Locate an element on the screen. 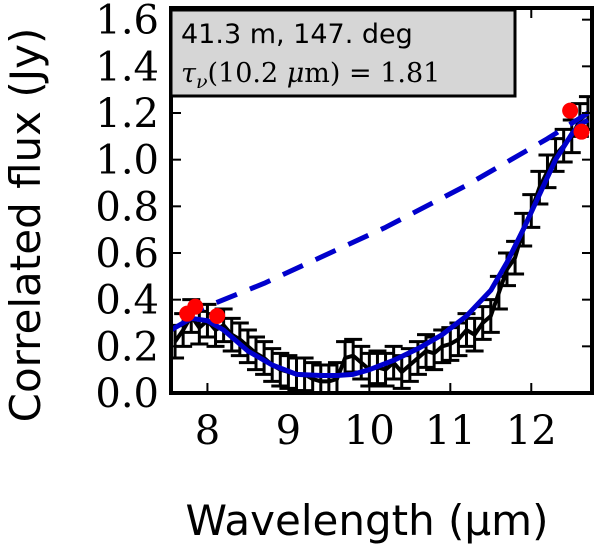  y-tick-label: 0.2 is located at coordinates (127, 347).